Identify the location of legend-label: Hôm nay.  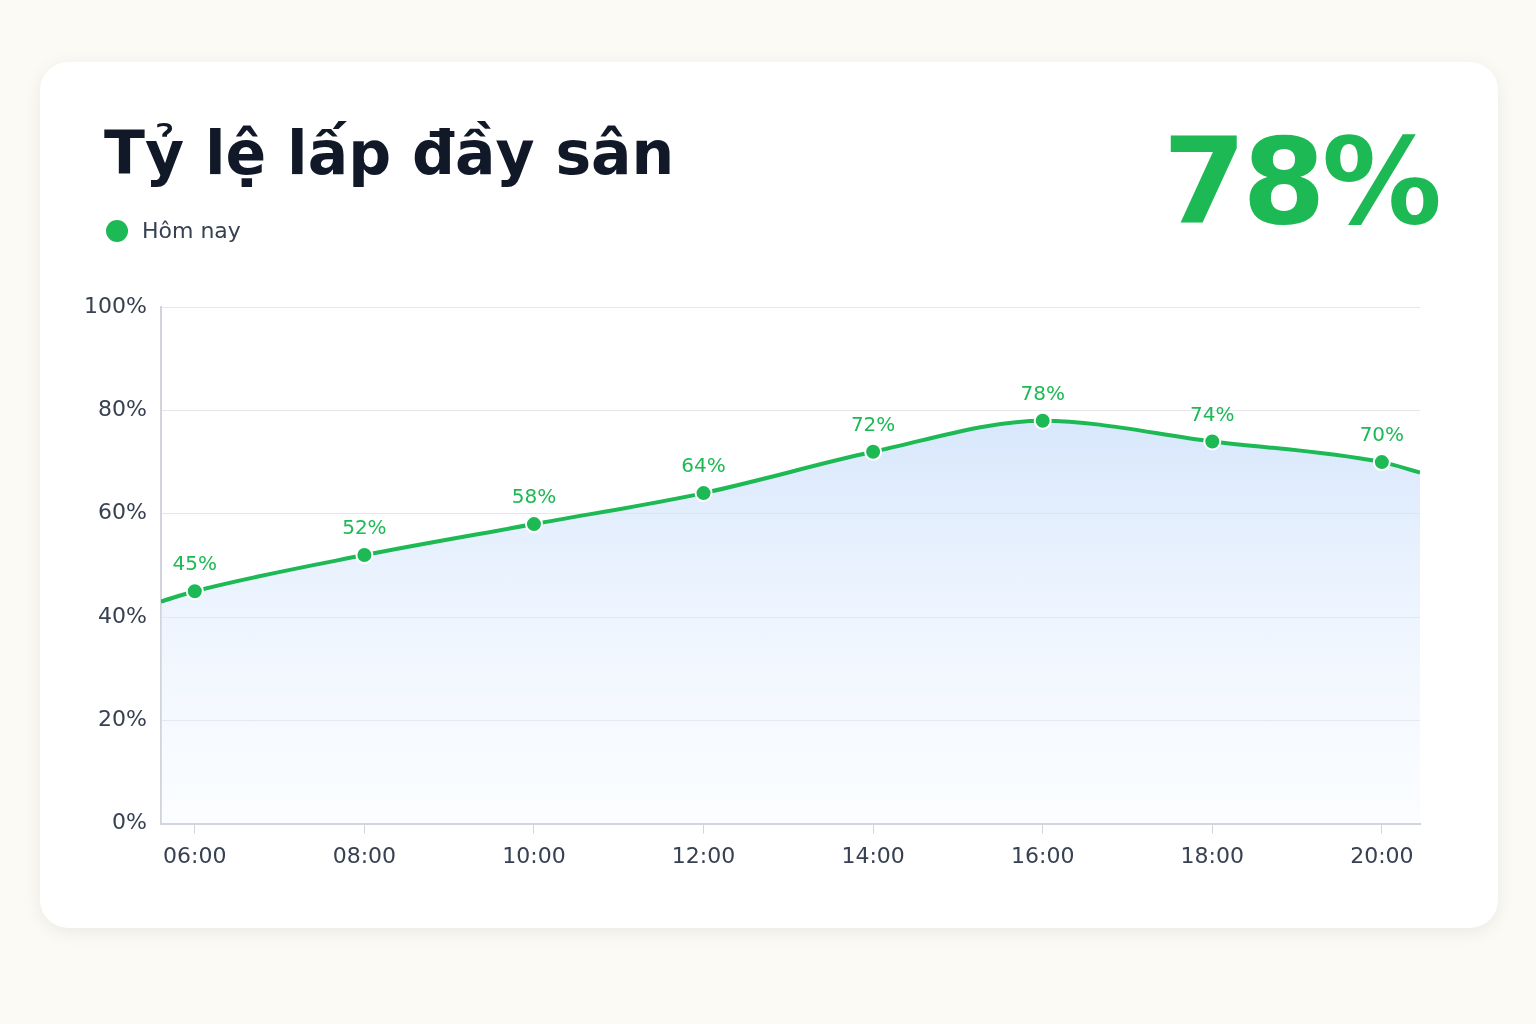
(191, 230).